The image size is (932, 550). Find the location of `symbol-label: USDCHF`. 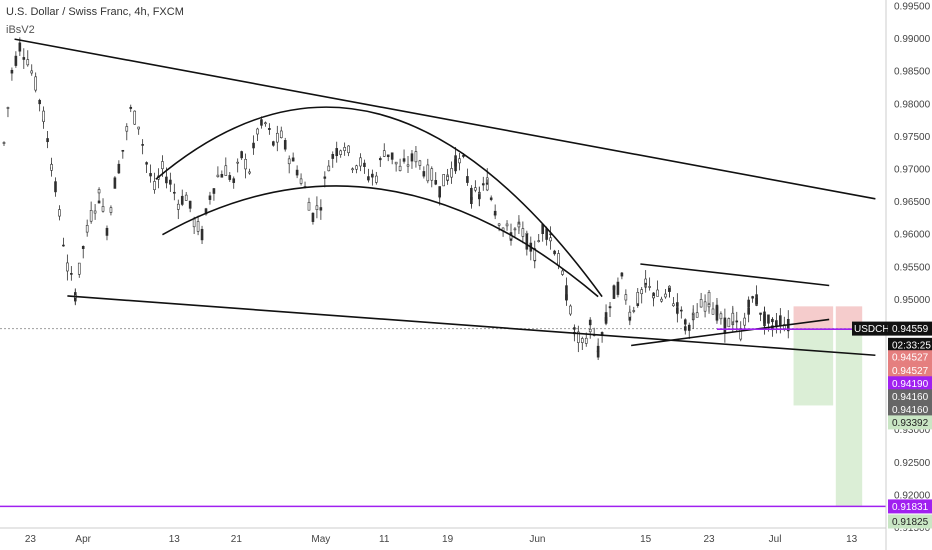

symbol-label: USDCHF is located at coordinates (875, 329).